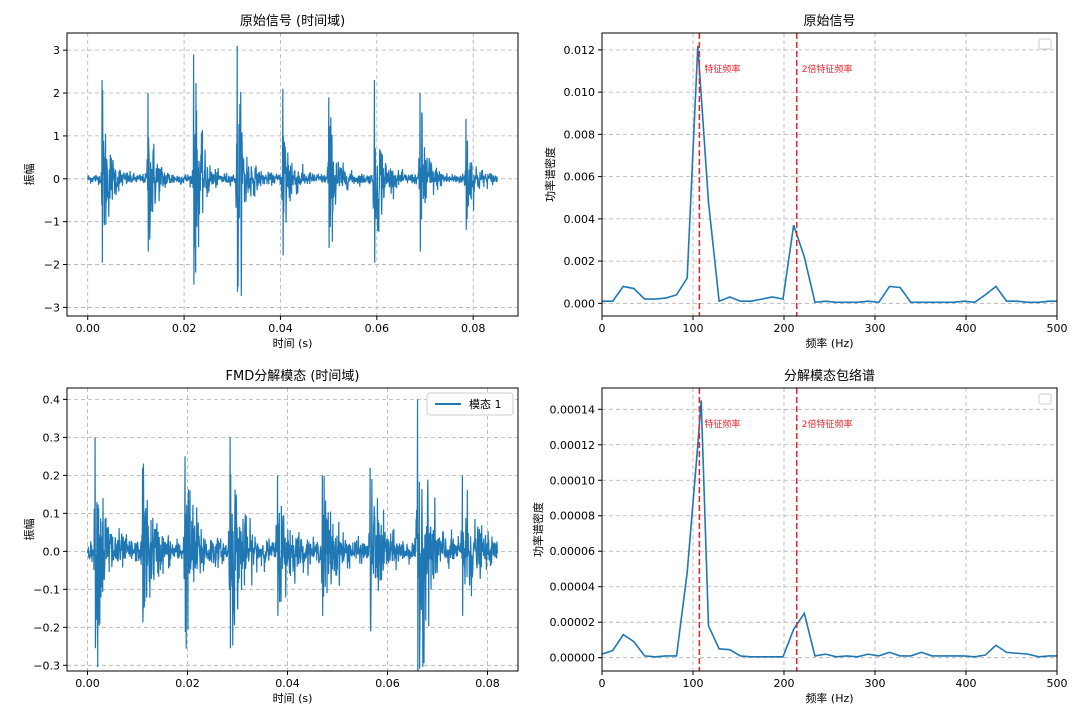  I want to click on y-tick-label: 0.00014, so click(573, 409).